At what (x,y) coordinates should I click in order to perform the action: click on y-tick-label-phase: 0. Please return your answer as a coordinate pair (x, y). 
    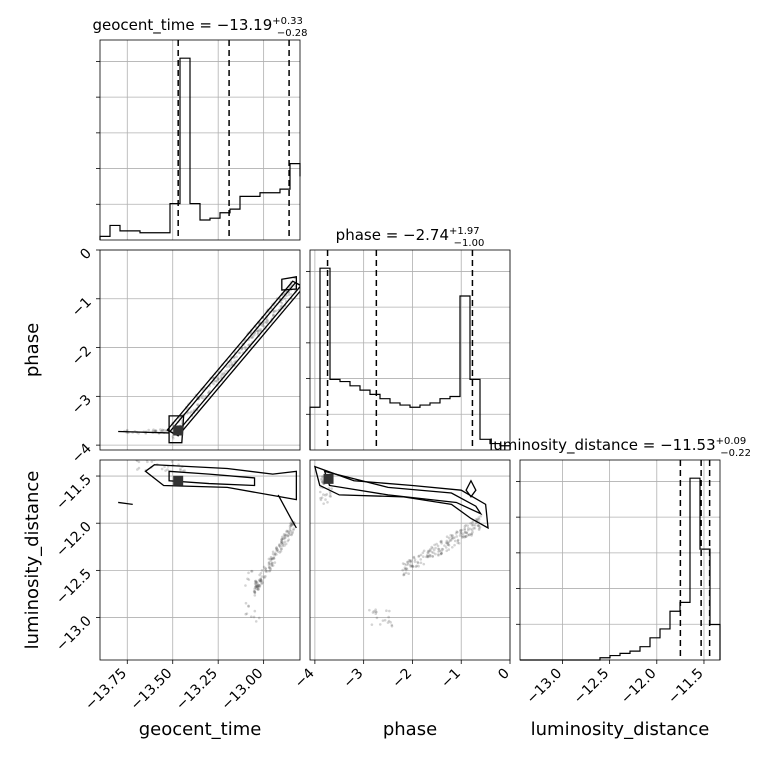
    Looking at the image, I should click on (86, 255).